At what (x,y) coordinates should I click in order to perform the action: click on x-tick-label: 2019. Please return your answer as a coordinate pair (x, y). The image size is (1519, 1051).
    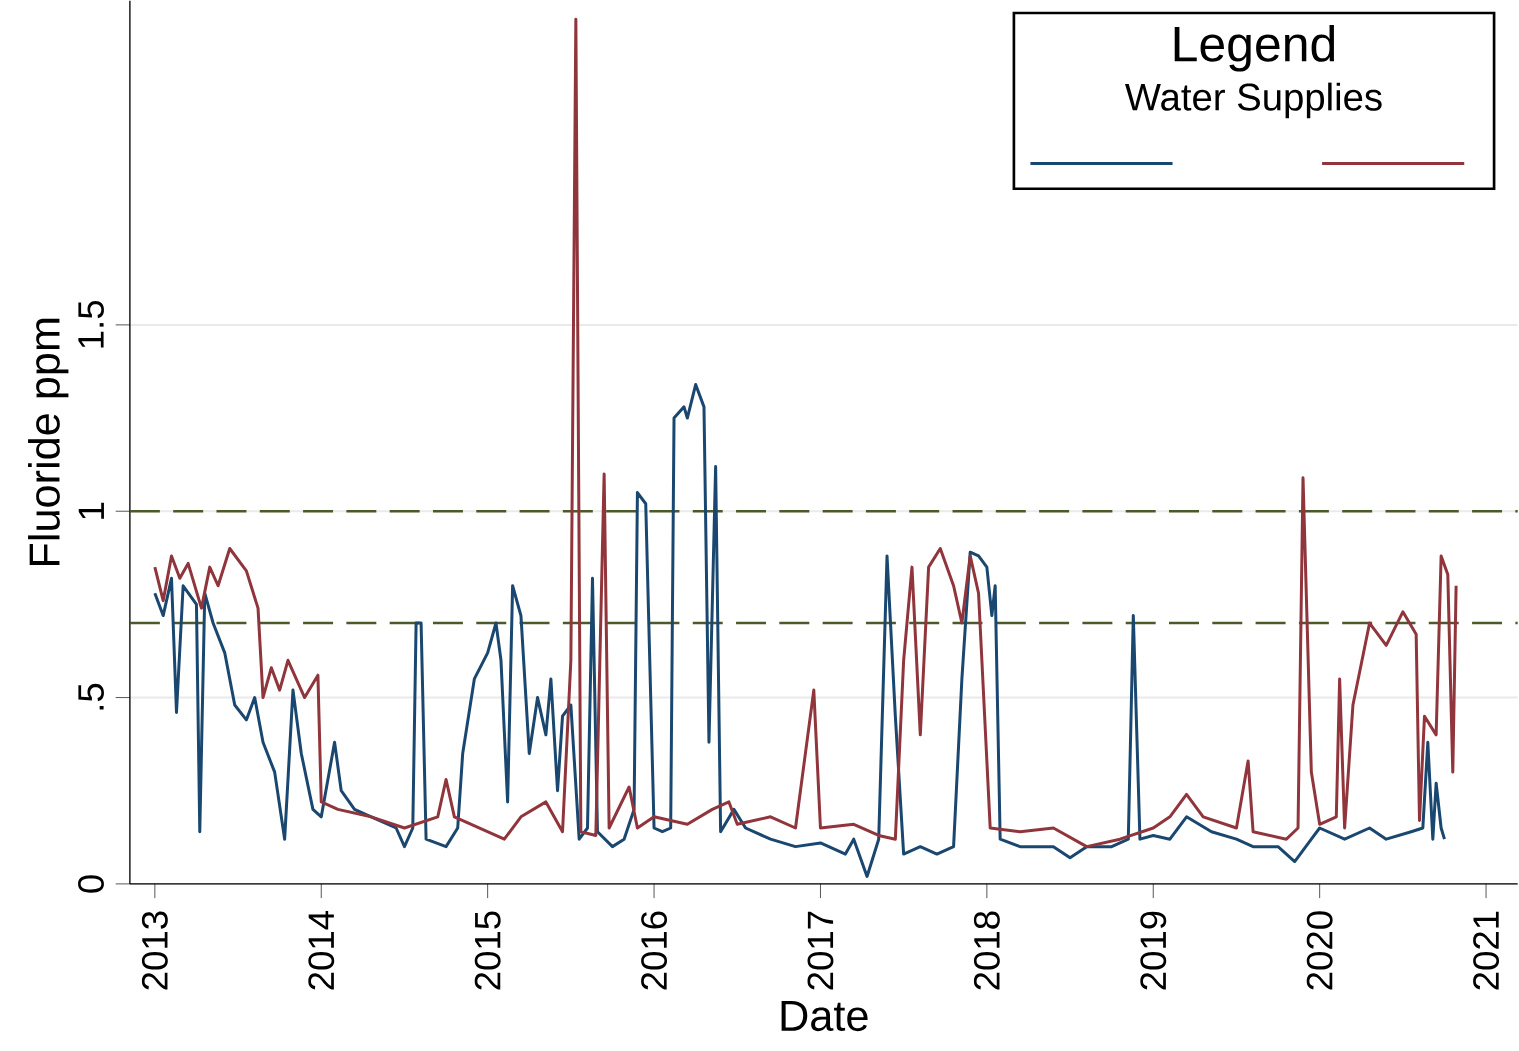
    Looking at the image, I should click on (1153, 950).